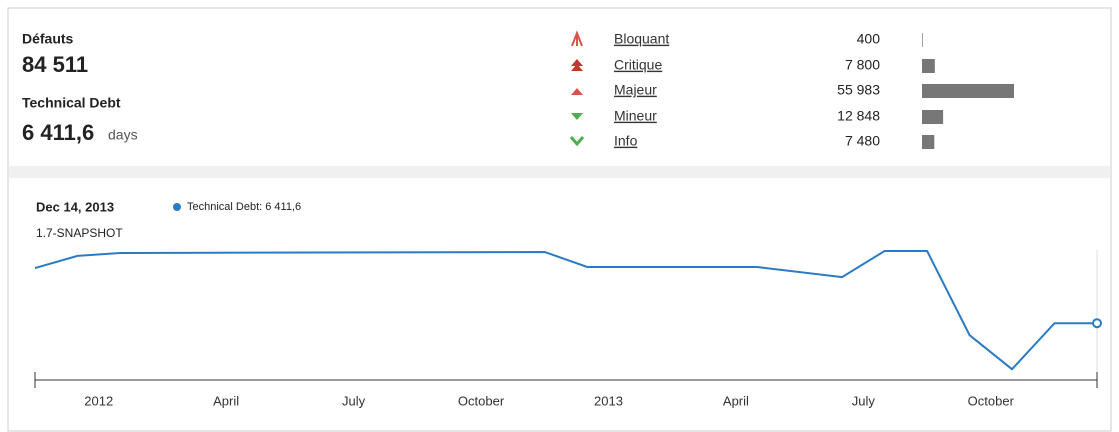 Image resolution: width=1119 pixels, height=432 pixels. I want to click on severity-name: Bloquant, so click(641, 39).